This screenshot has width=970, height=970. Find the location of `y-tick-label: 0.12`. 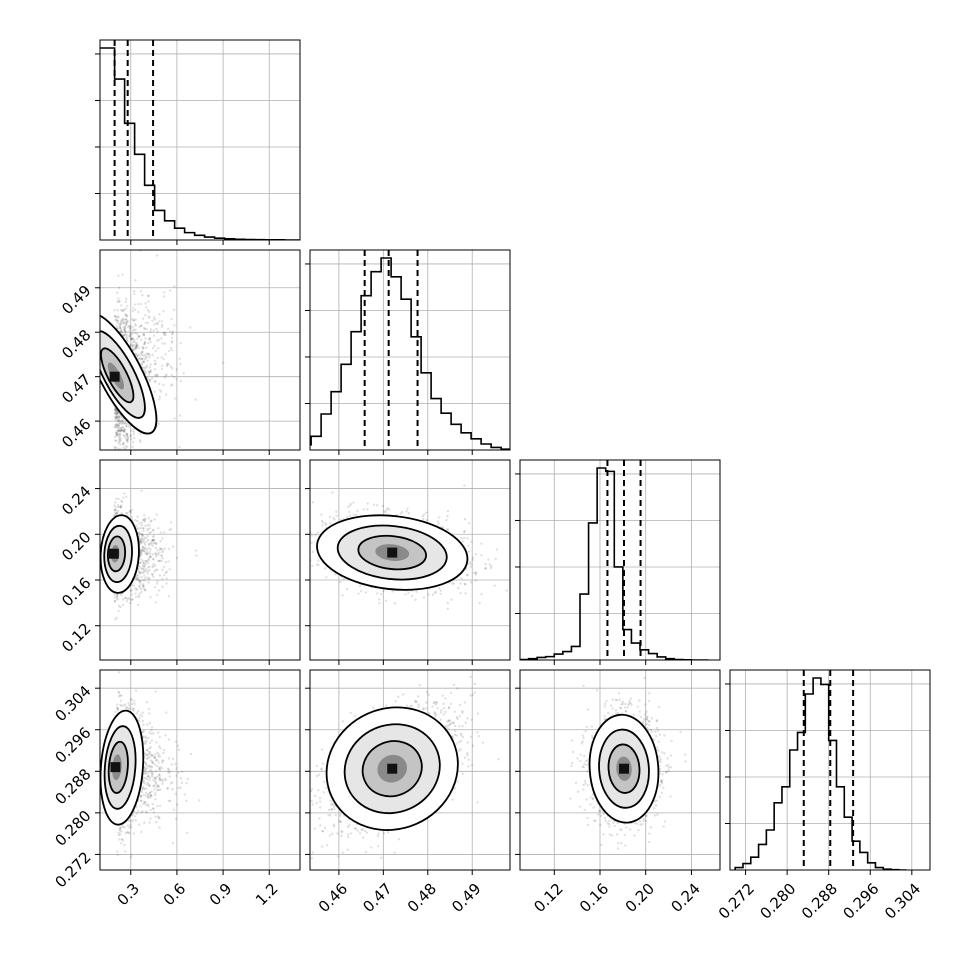

y-tick-label: 0.12 is located at coordinates (76, 638).